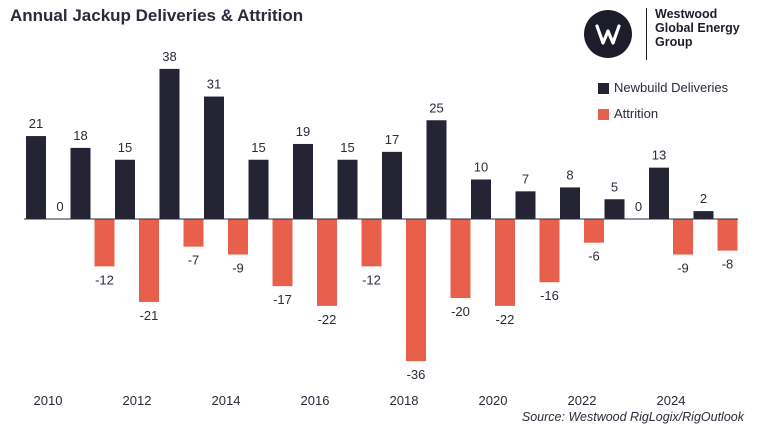 This screenshot has height=427, width=758. I want to click on label-attrition-2023: 0, so click(638, 206).